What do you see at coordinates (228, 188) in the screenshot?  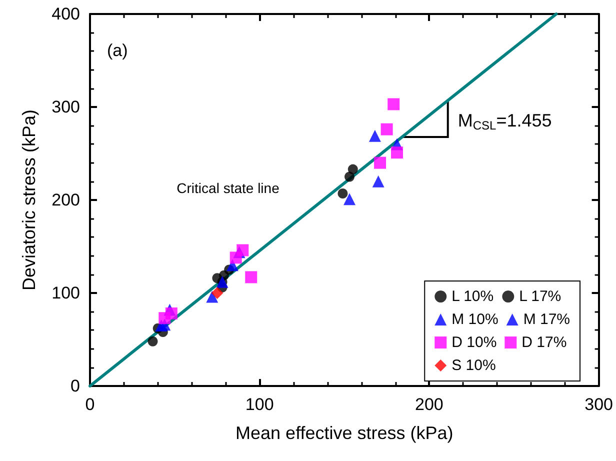 I see `annotation: Critical state line` at bounding box center [228, 188].